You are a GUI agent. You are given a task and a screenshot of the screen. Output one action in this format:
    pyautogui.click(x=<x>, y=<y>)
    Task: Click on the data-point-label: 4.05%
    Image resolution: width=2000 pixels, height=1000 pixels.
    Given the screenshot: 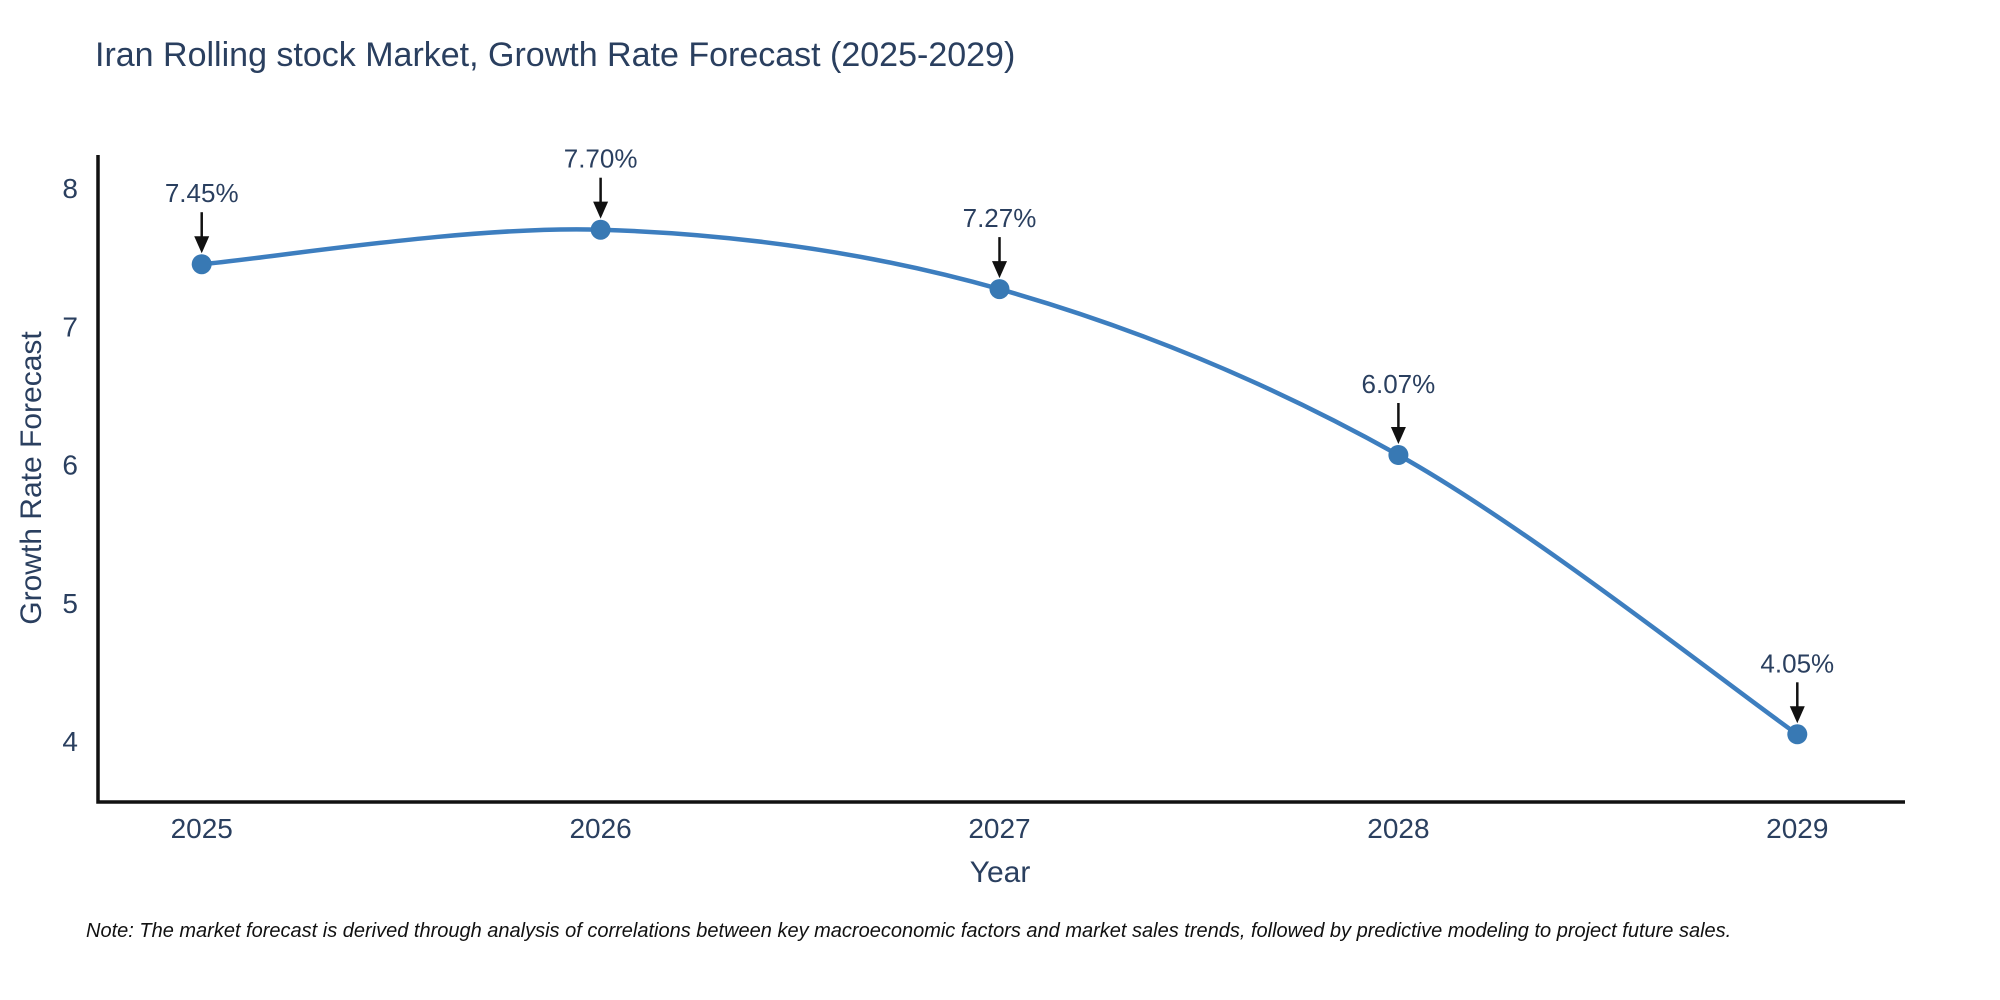 What is the action you would take?
    pyautogui.click(x=1797, y=663)
    